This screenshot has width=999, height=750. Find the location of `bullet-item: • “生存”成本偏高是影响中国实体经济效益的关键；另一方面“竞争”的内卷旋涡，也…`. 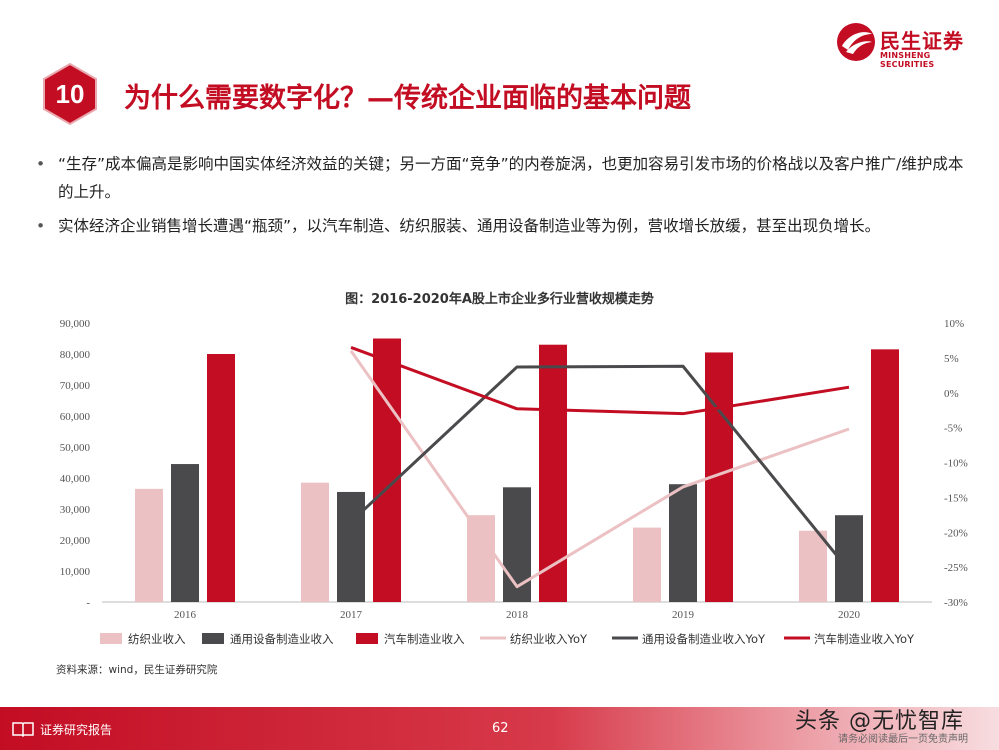

bullet-item: • “生存”成本偏高是影响中国实体经济效益的关键；另一方面“竞争”的内卷旋涡，也… is located at coordinates (499, 178).